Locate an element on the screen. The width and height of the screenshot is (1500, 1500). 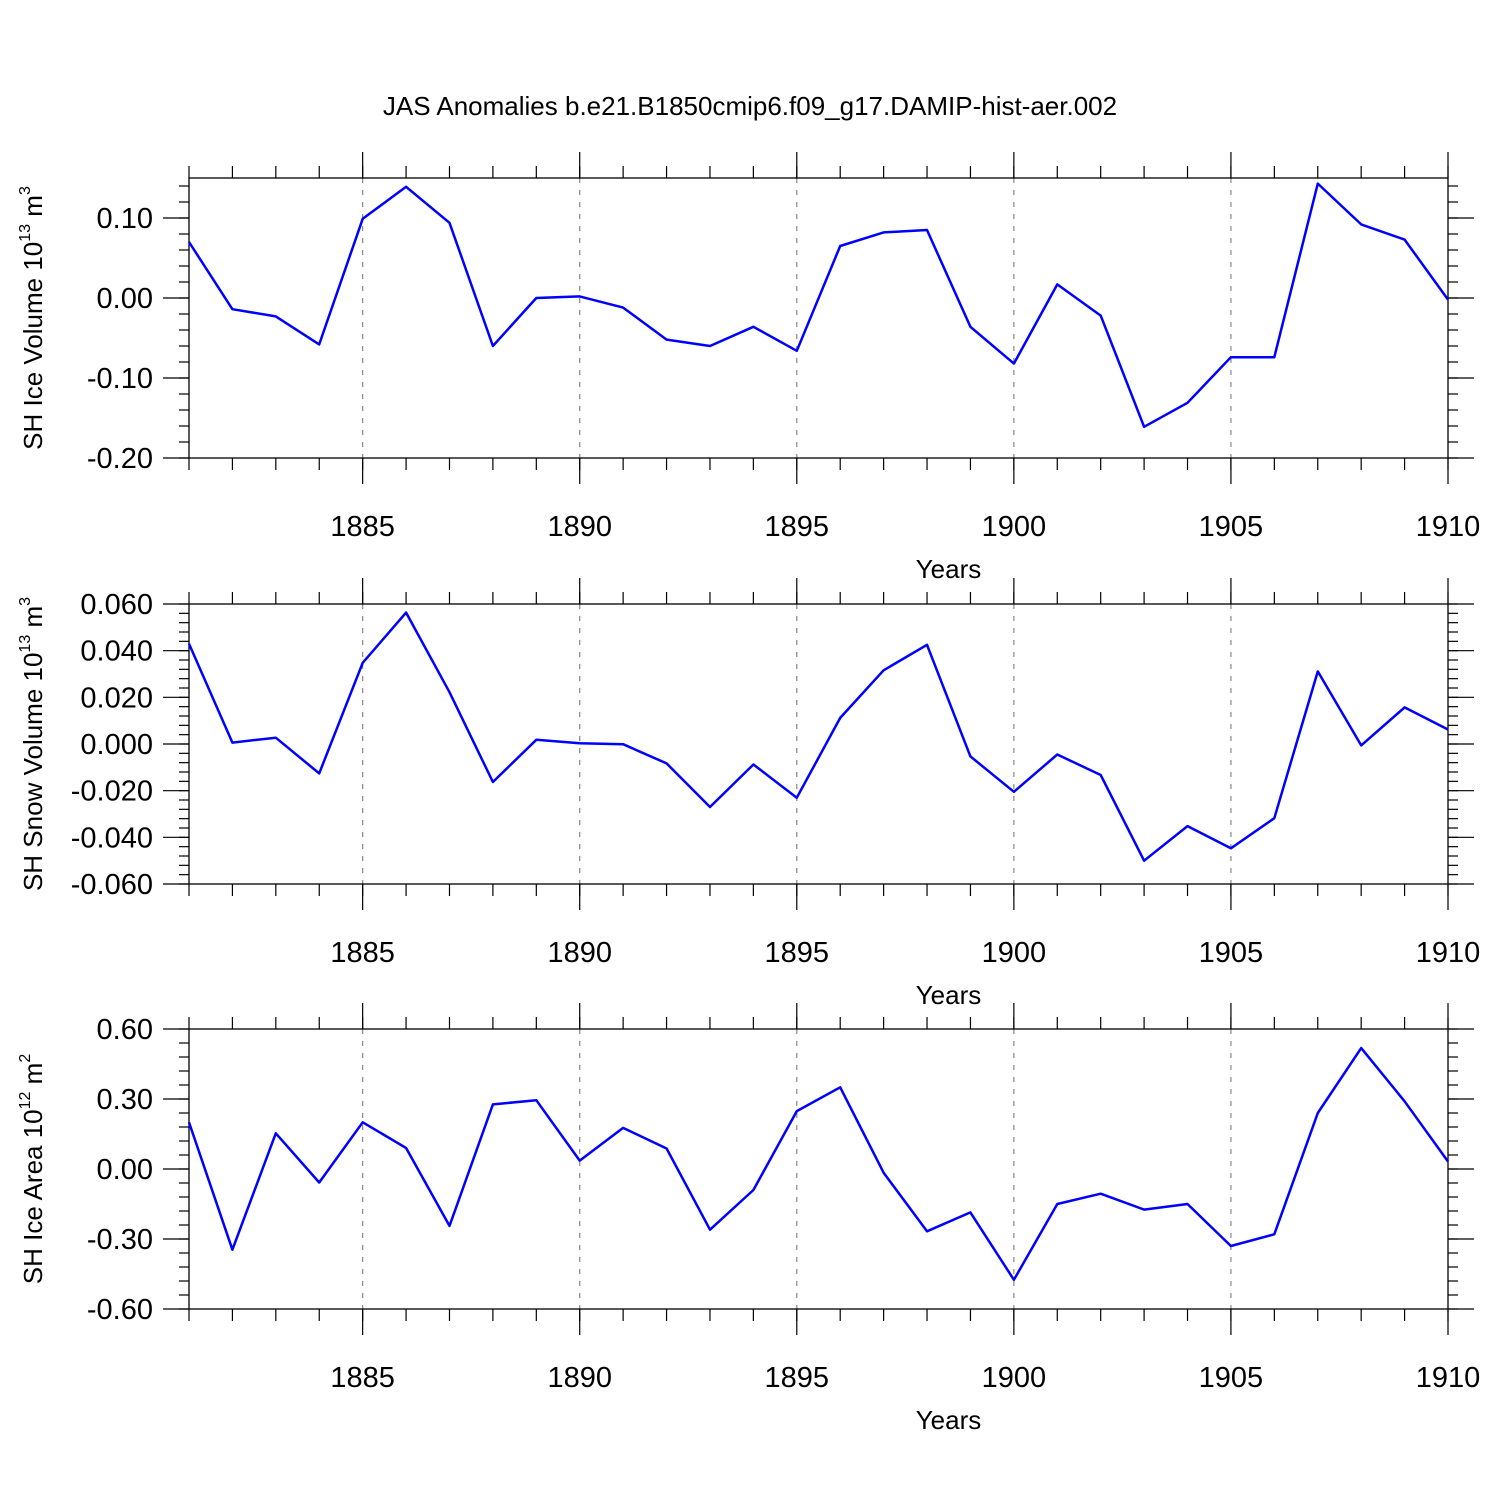
y-tick-label: 0.30 is located at coordinates (125, 1100).